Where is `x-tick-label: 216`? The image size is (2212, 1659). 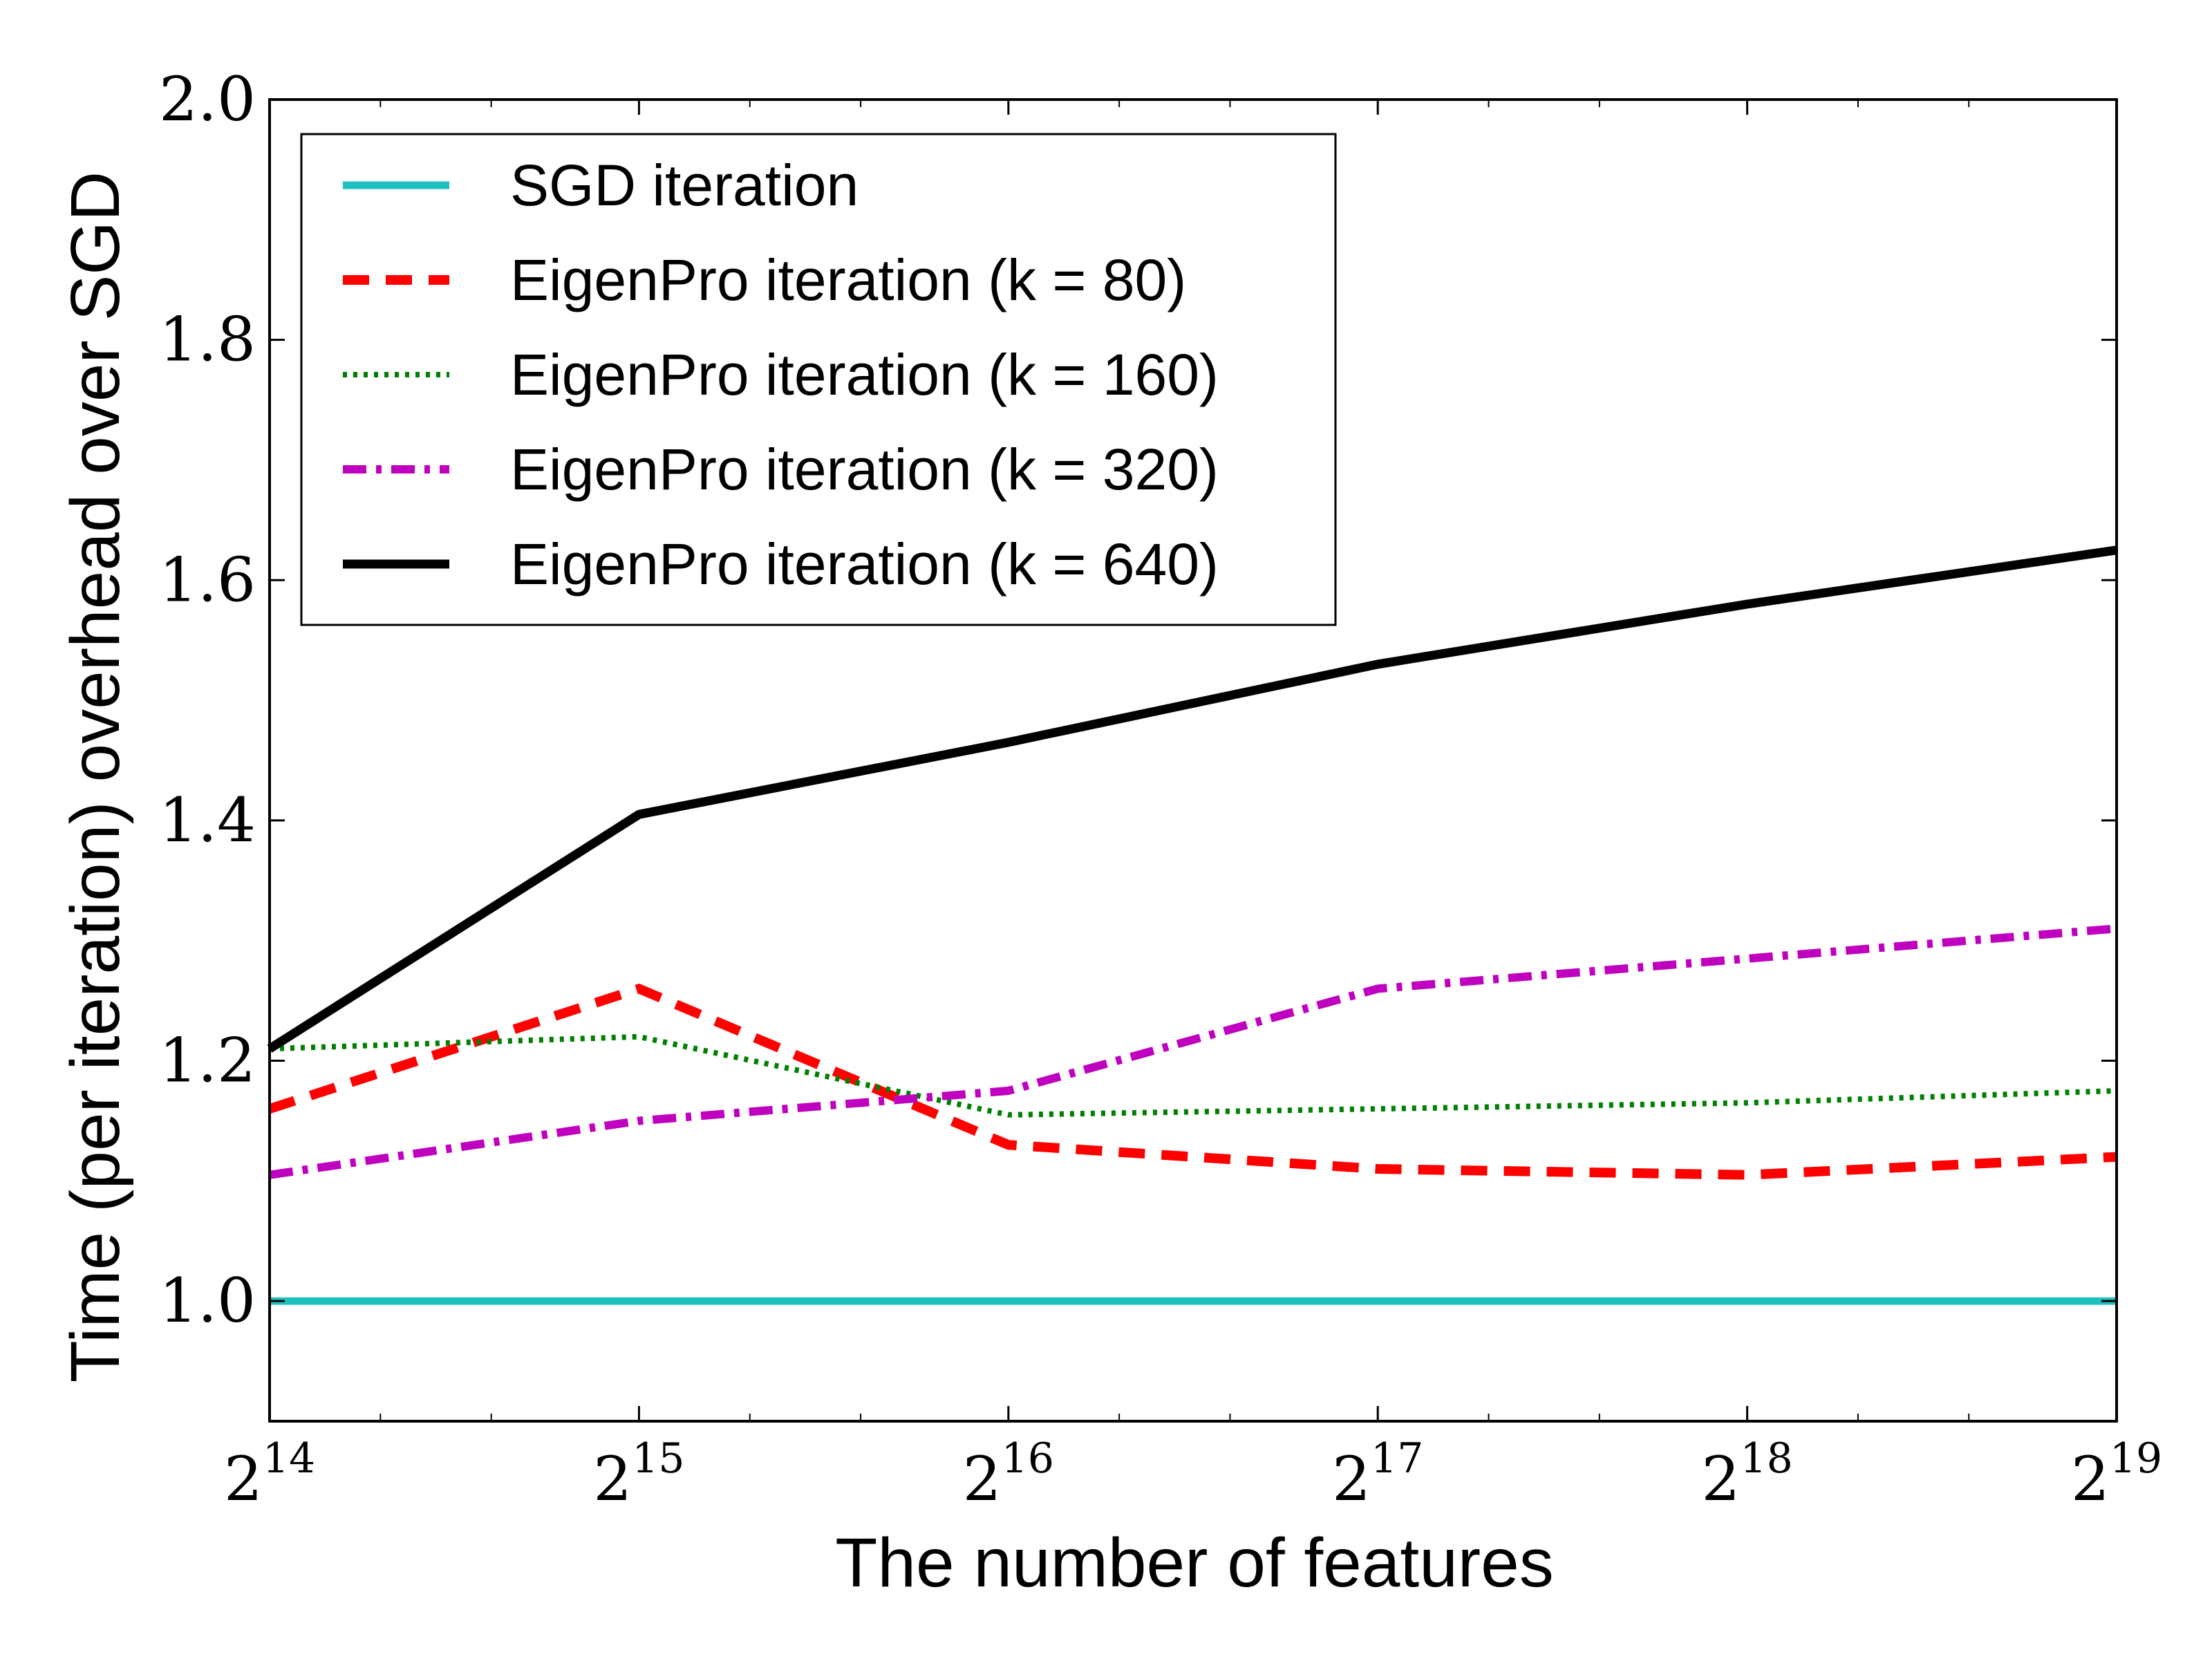 x-tick-label: 216 is located at coordinates (1009, 1474).